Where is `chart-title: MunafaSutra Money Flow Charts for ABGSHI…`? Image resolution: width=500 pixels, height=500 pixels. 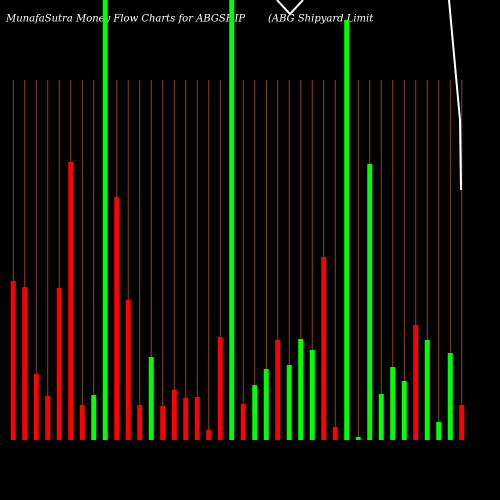
chart-title: MunafaSutra Money Flow Charts for ABGSHI… is located at coordinates (125, 19).